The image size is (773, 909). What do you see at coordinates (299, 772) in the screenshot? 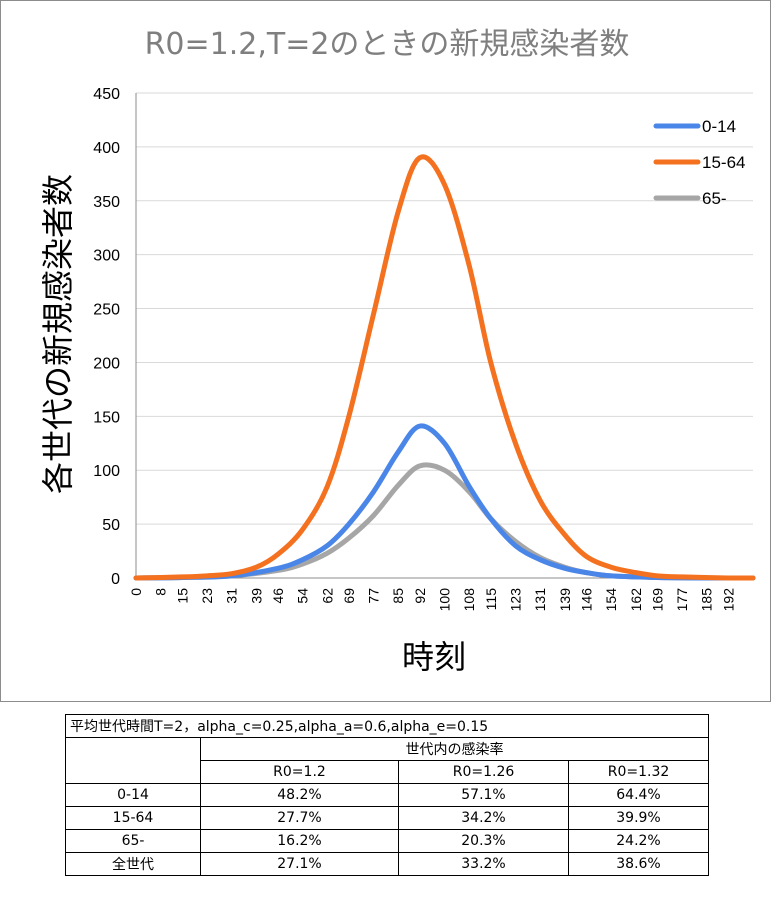
I see `column-header: R0=1.2` at bounding box center [299, 772].